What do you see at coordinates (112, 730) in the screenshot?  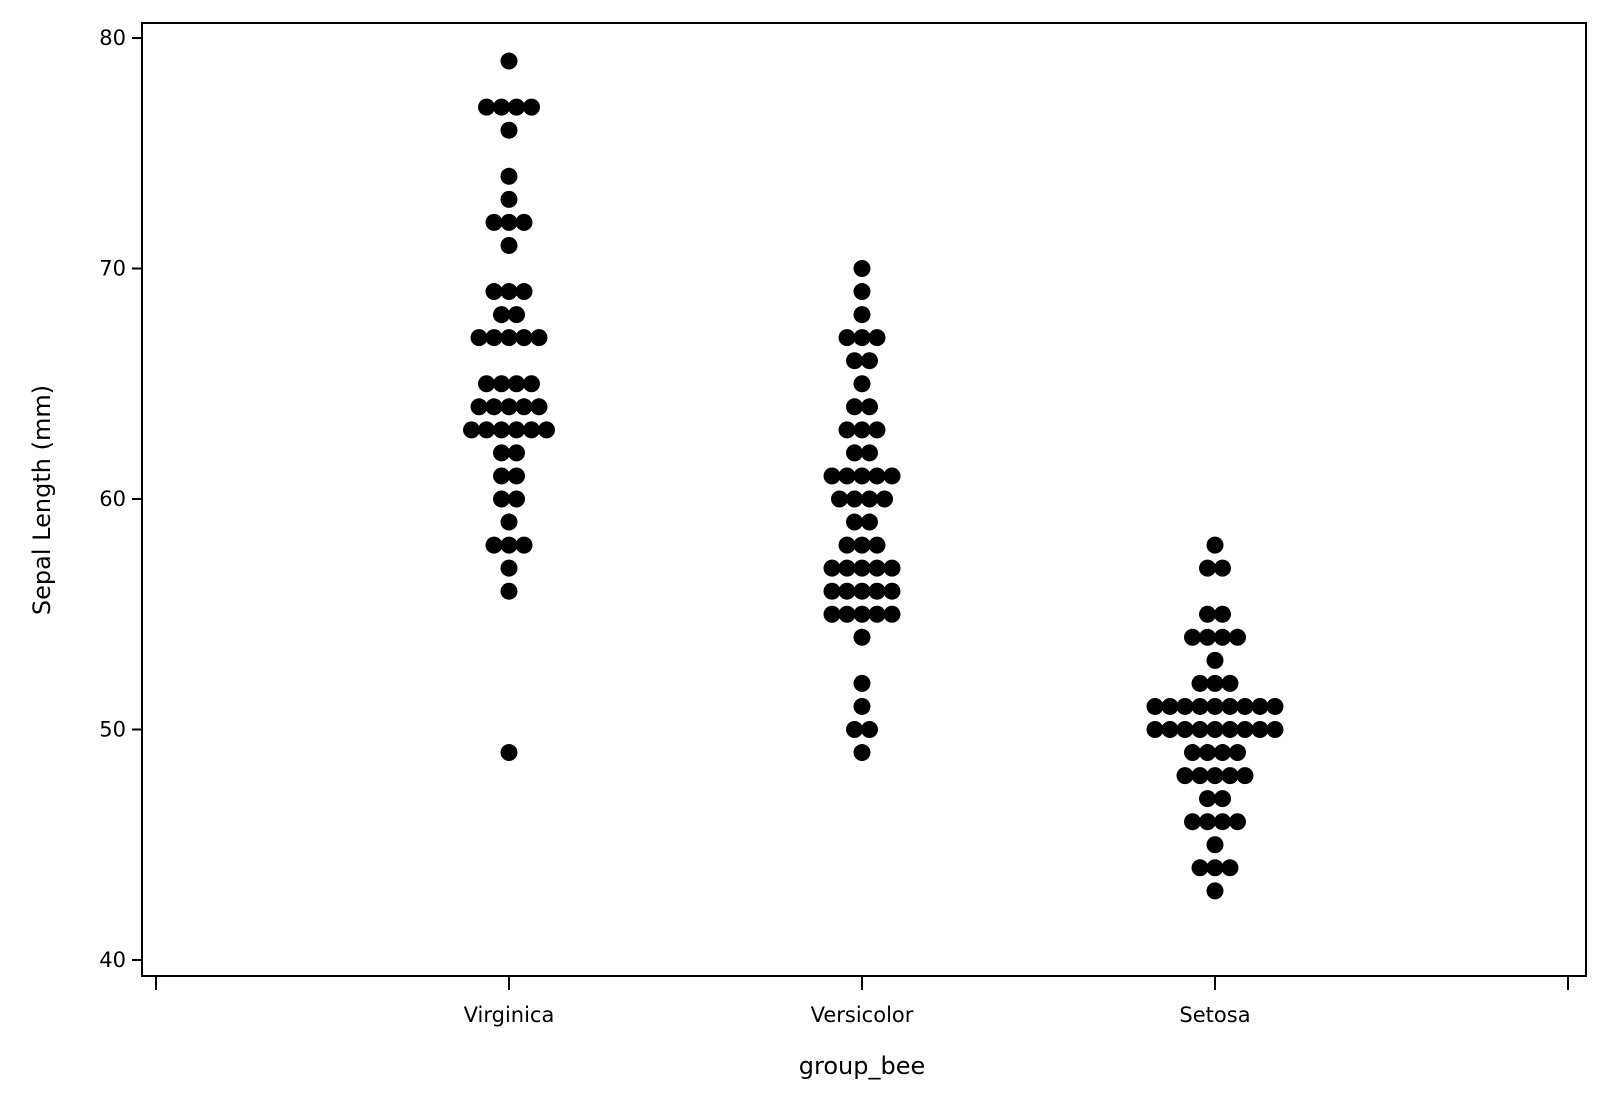 I see `y-tick-label: 50` at bounding box center [112, 730].